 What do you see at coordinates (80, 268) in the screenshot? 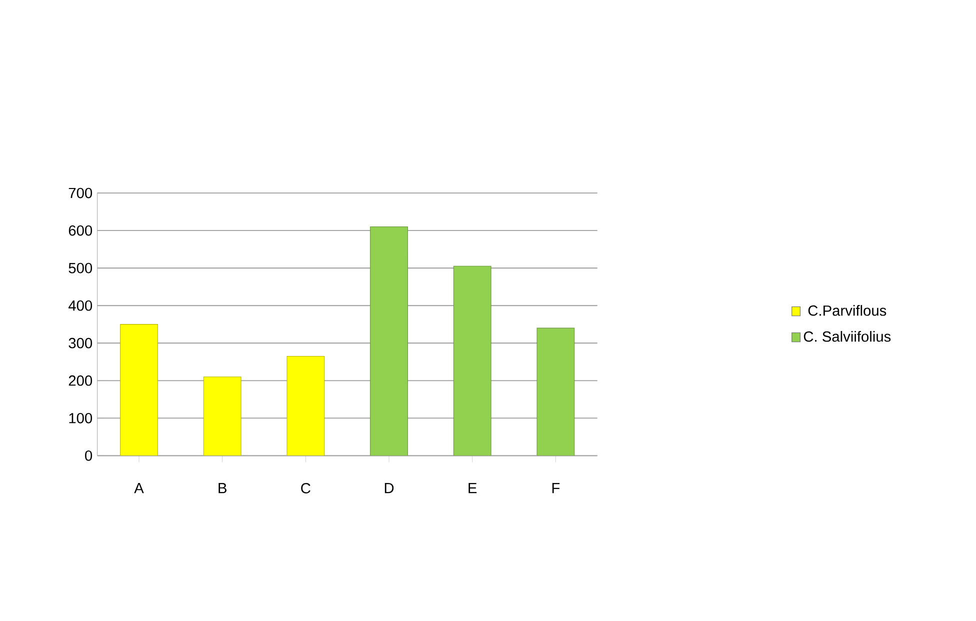
I see `y-tick-label: 500` at bounding box center [80, 268].